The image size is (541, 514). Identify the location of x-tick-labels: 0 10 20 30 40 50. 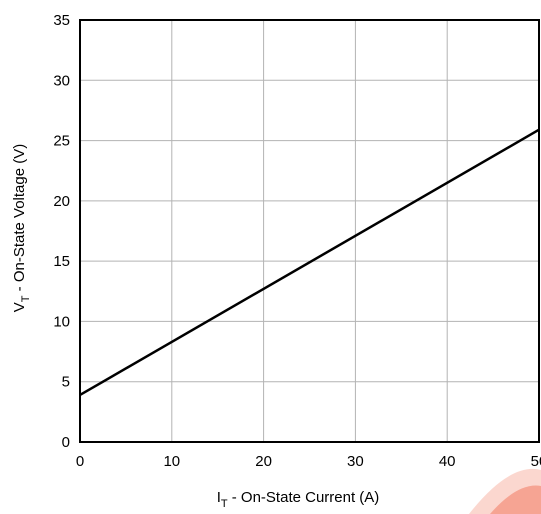
(308, 461).